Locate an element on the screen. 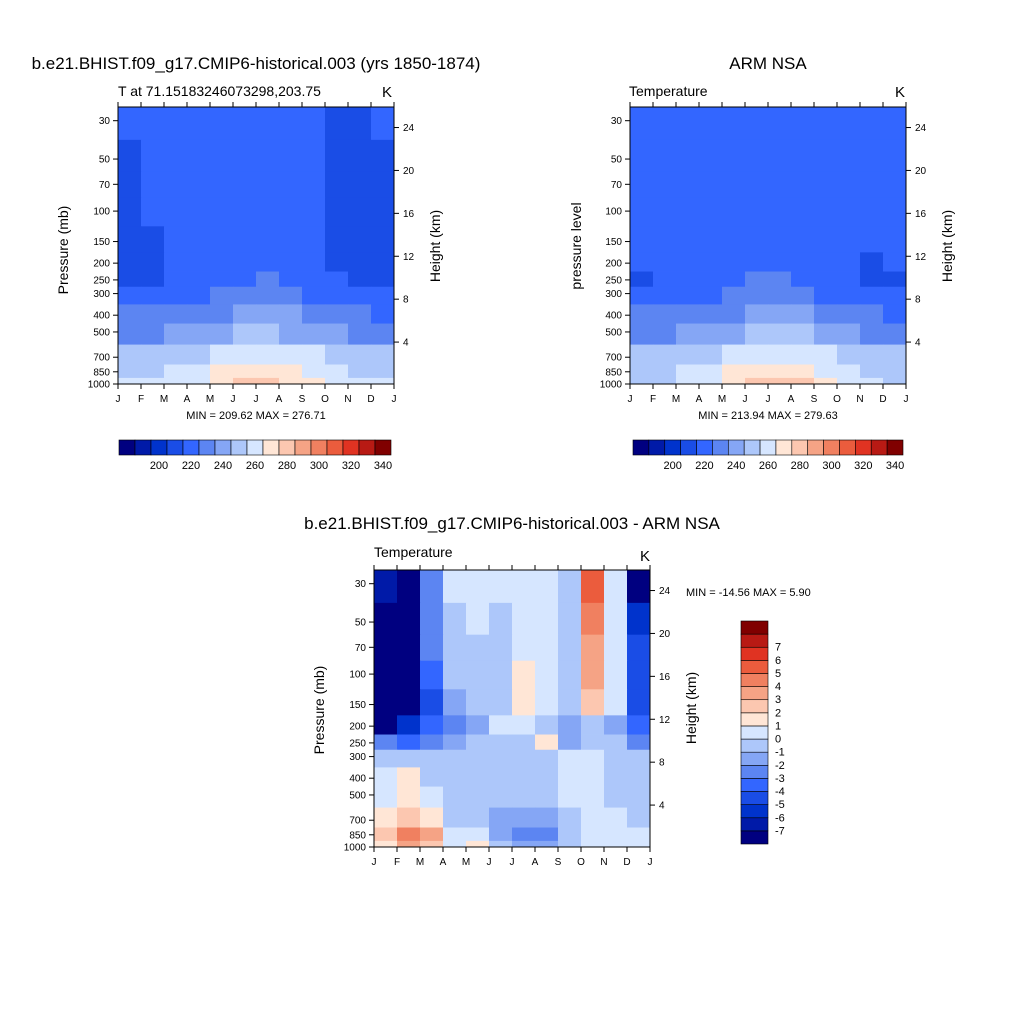 Image resolution: width=1024 pixels, height=1024 pixels. y-tick-label: 150 is located at coordinates (613, 242).